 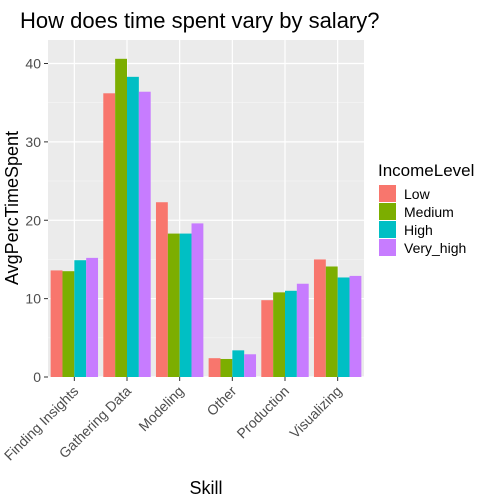 I want to click on x-tick-label: Other, so click(x=221, y=401).